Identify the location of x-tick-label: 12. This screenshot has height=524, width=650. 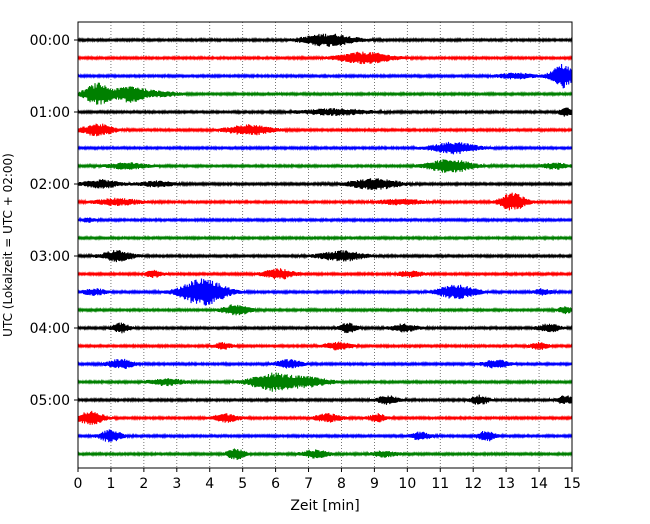
(473, 484).